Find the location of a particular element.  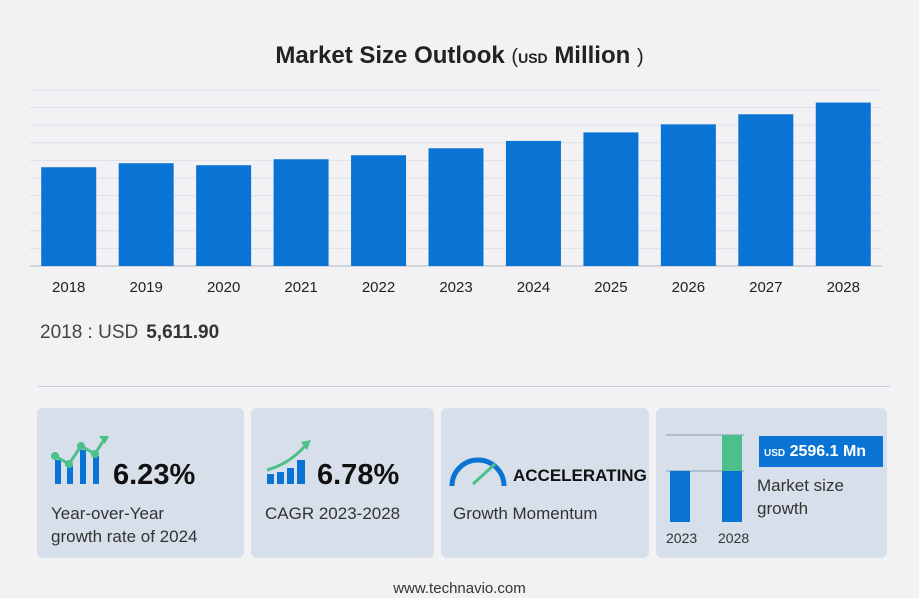

x-tick-label: 2021 is located at coordinates (300, 287).